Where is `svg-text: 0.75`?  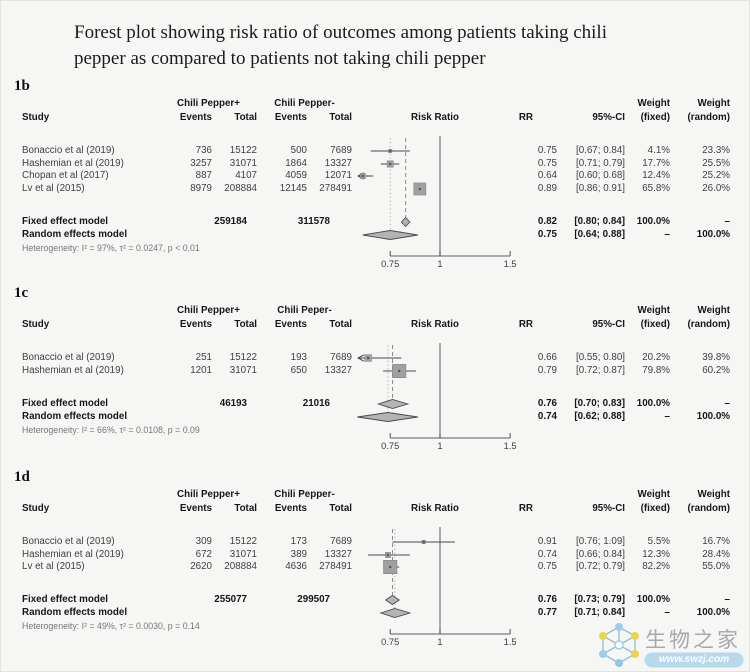
svg-text: 0.75 is located at coordinates (390, 642).